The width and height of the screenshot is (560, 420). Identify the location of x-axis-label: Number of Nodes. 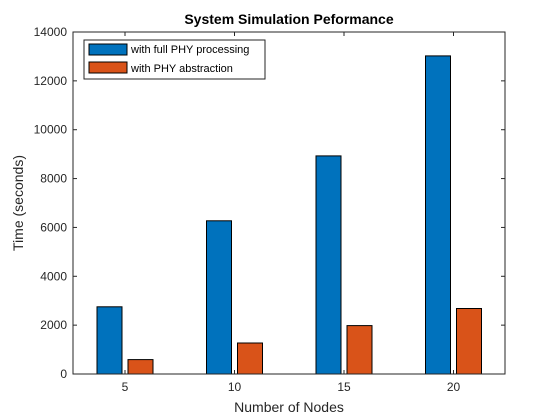
(289, 407).